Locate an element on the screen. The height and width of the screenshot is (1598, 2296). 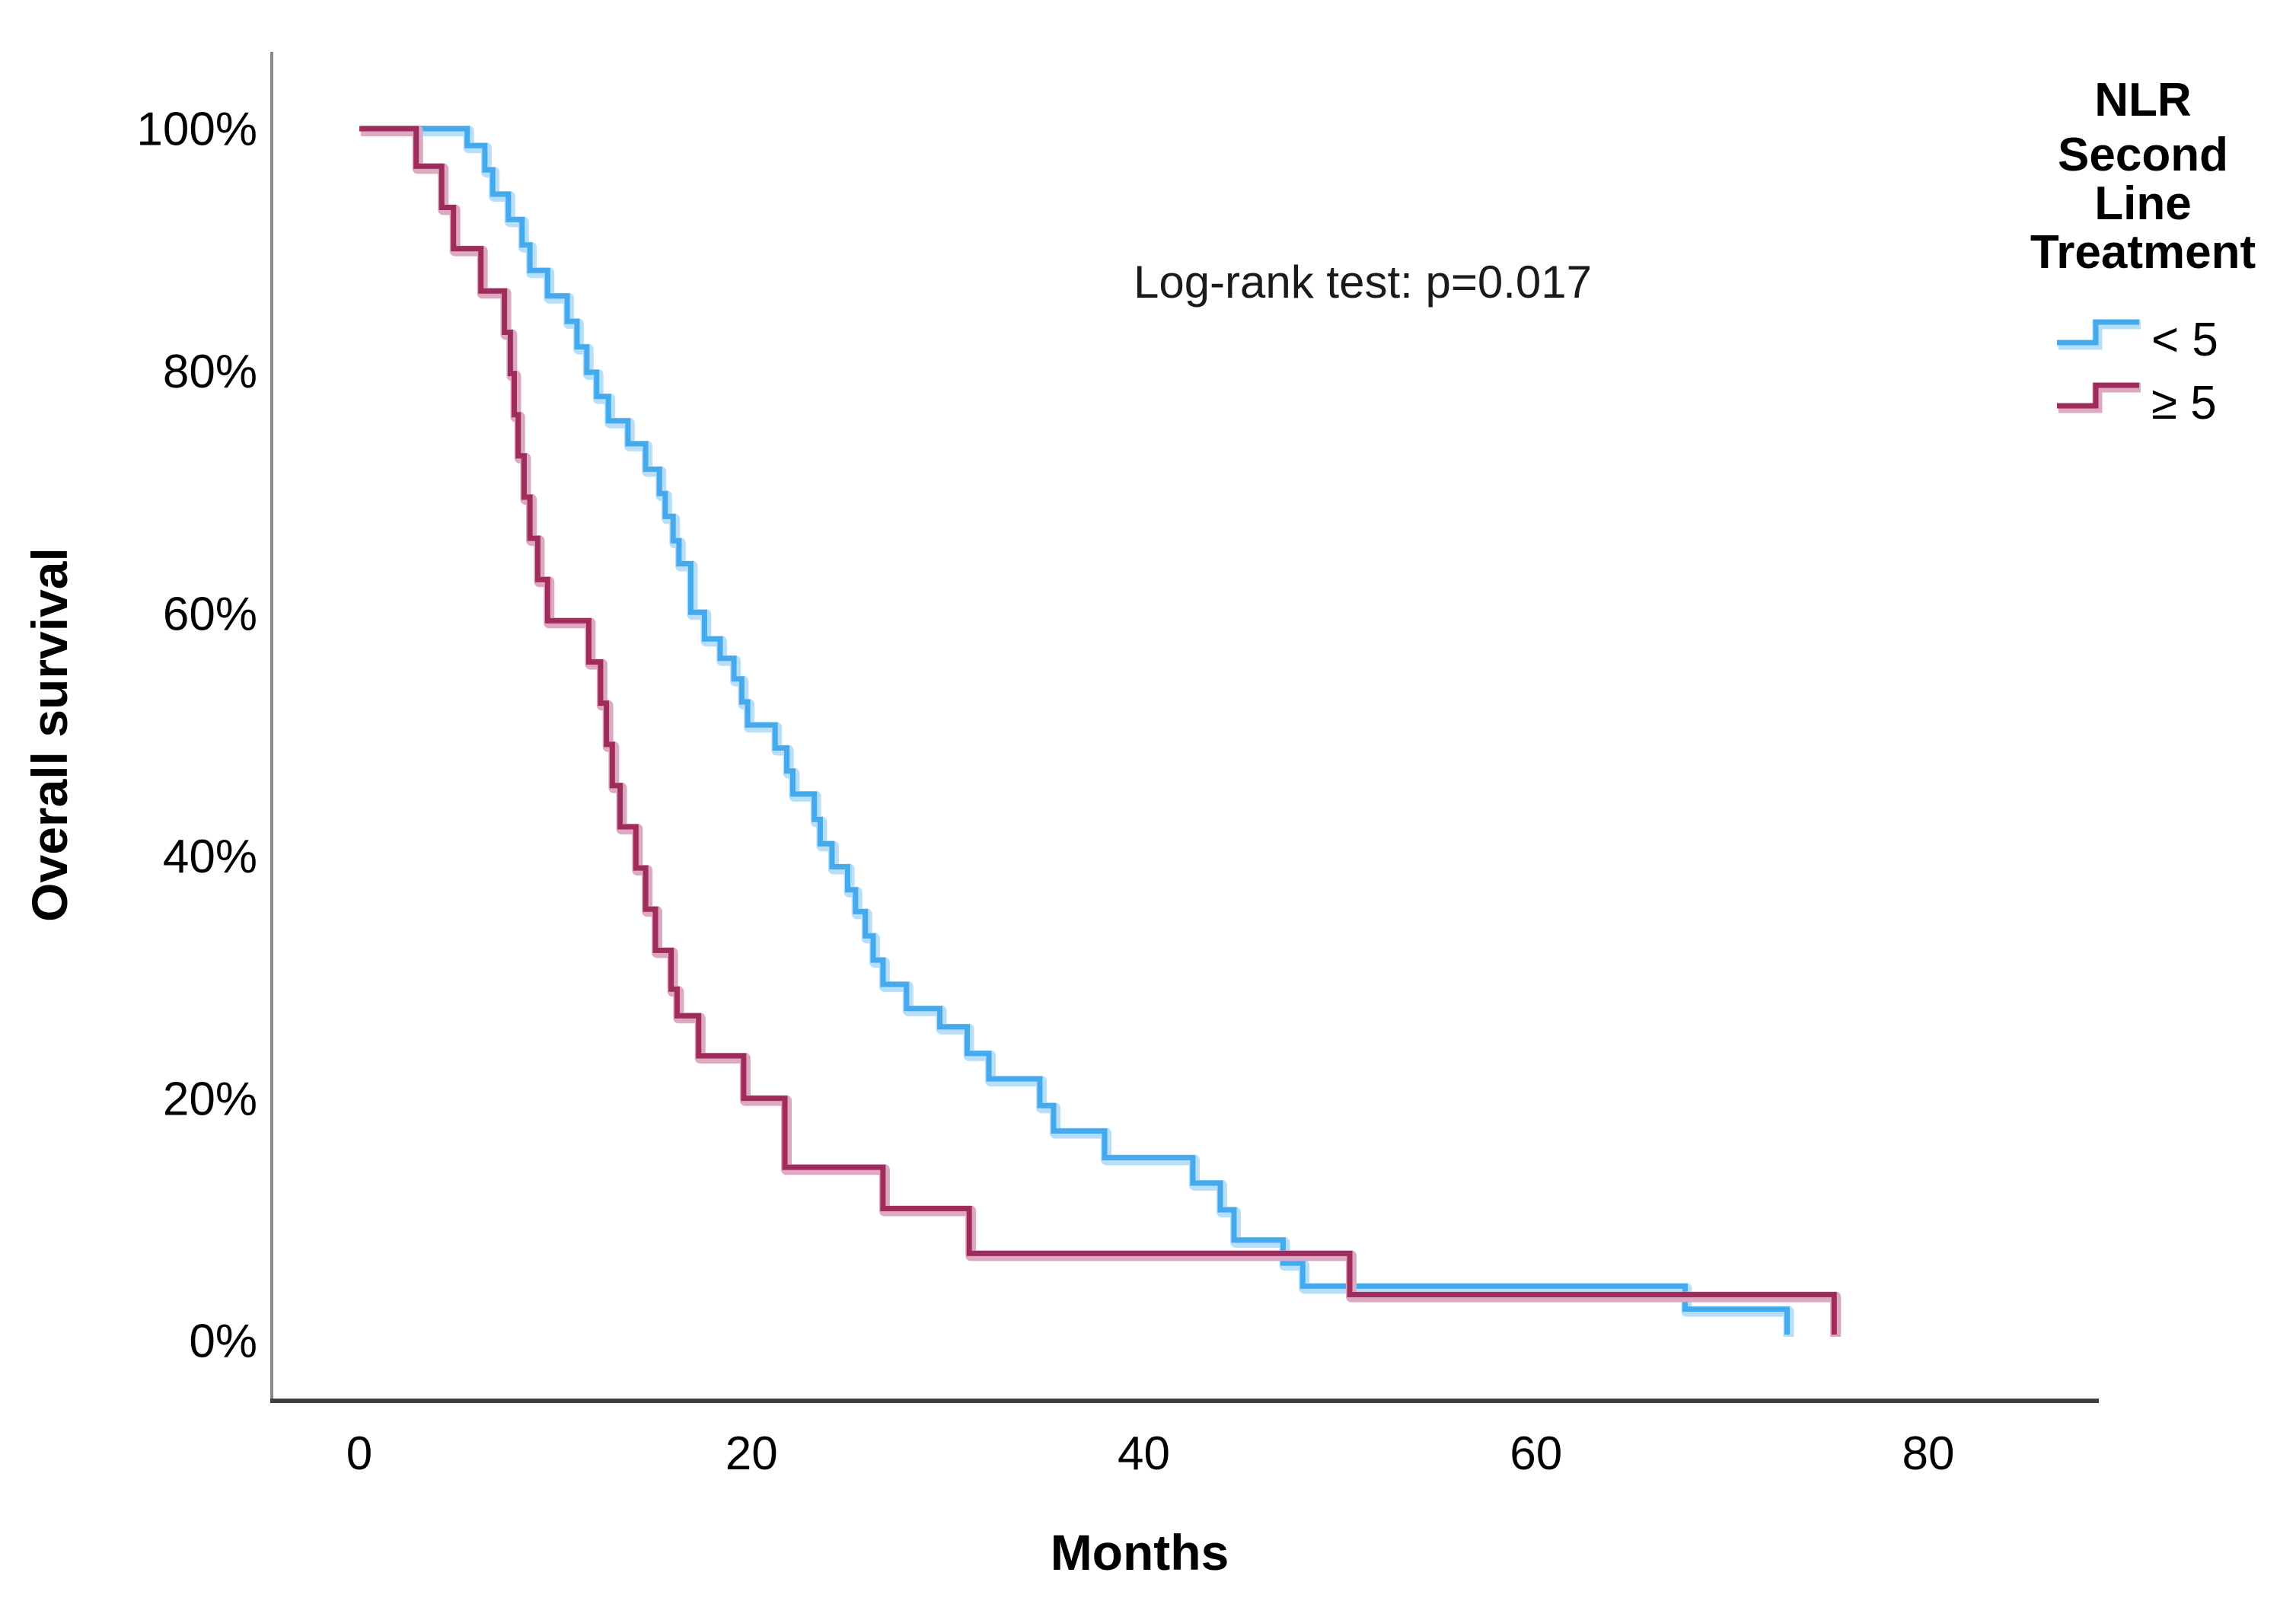
y-tick-label: 20% is located at coordinates (210, 1099).